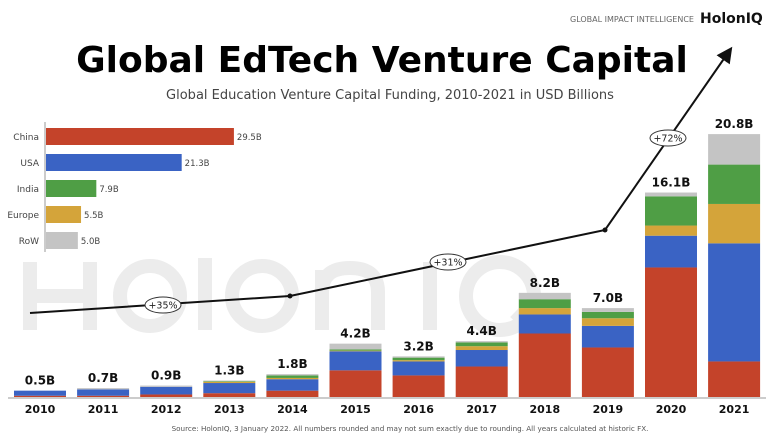 The width and height of the screenshot is (774, 440). Describe the element at coordinates (545, 283) in the screenshot. I see `total-label-2018: 8.2B` at that location.